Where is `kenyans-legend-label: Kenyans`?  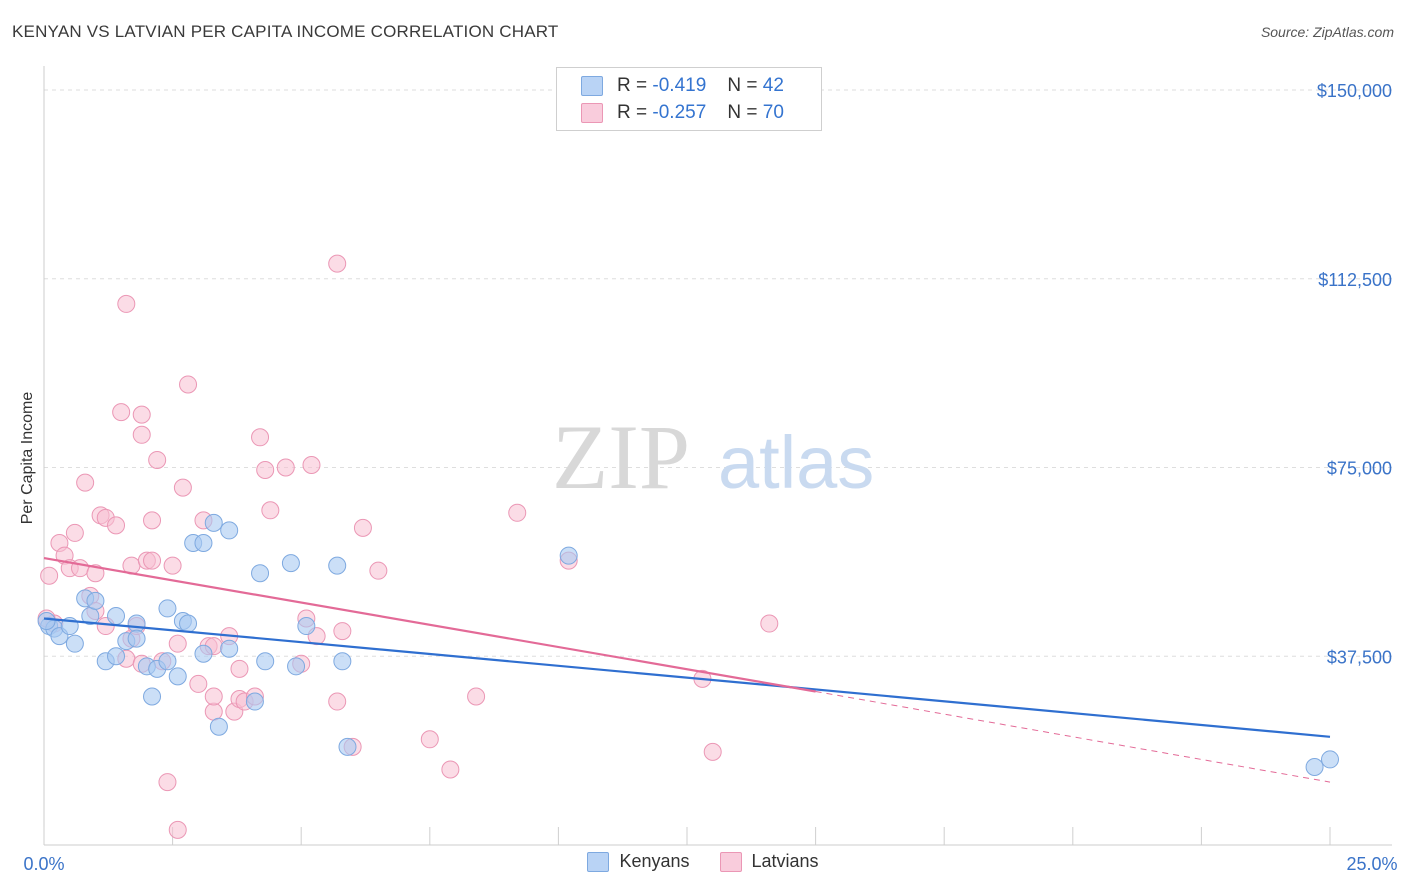
kenyans-legend-label: Kenyans is located at coordinates (654, 861).